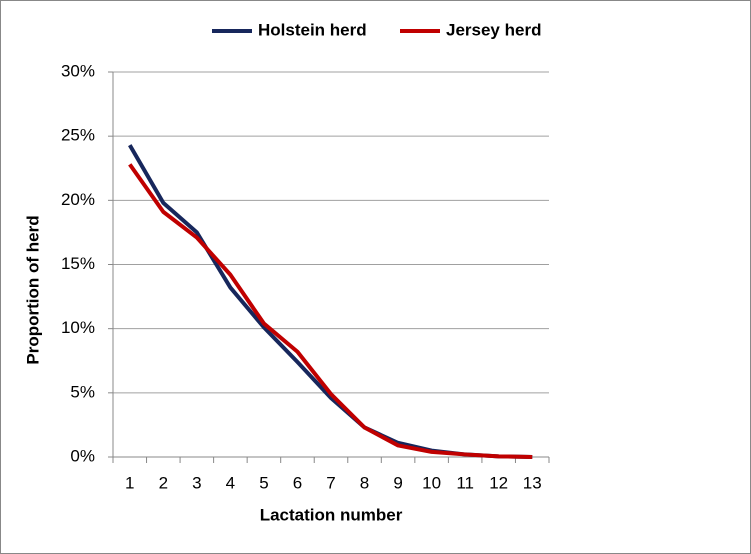 This screenshot has width=751, height=554. Describe the element at coordinates (532, 482) in the screenshot. I see `x-tick-label: 13` at that location.